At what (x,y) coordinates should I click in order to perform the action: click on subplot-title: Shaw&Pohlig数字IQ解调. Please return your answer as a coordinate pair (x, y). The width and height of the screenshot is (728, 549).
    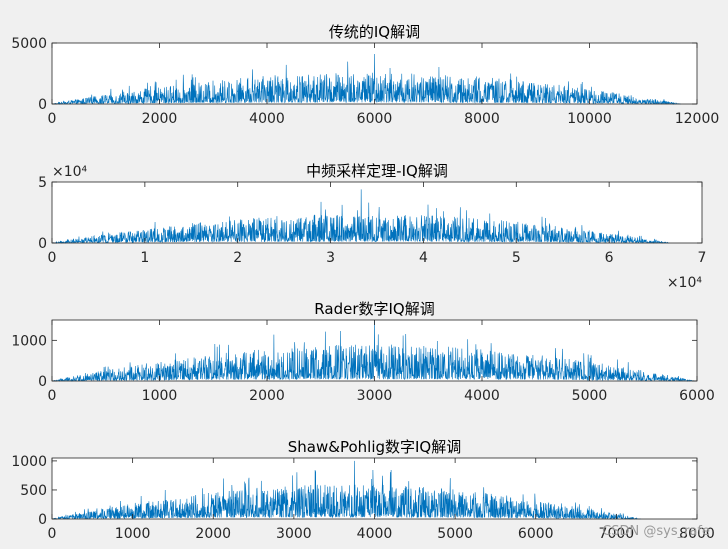
    Looking at the image, I should click on (374, 447).